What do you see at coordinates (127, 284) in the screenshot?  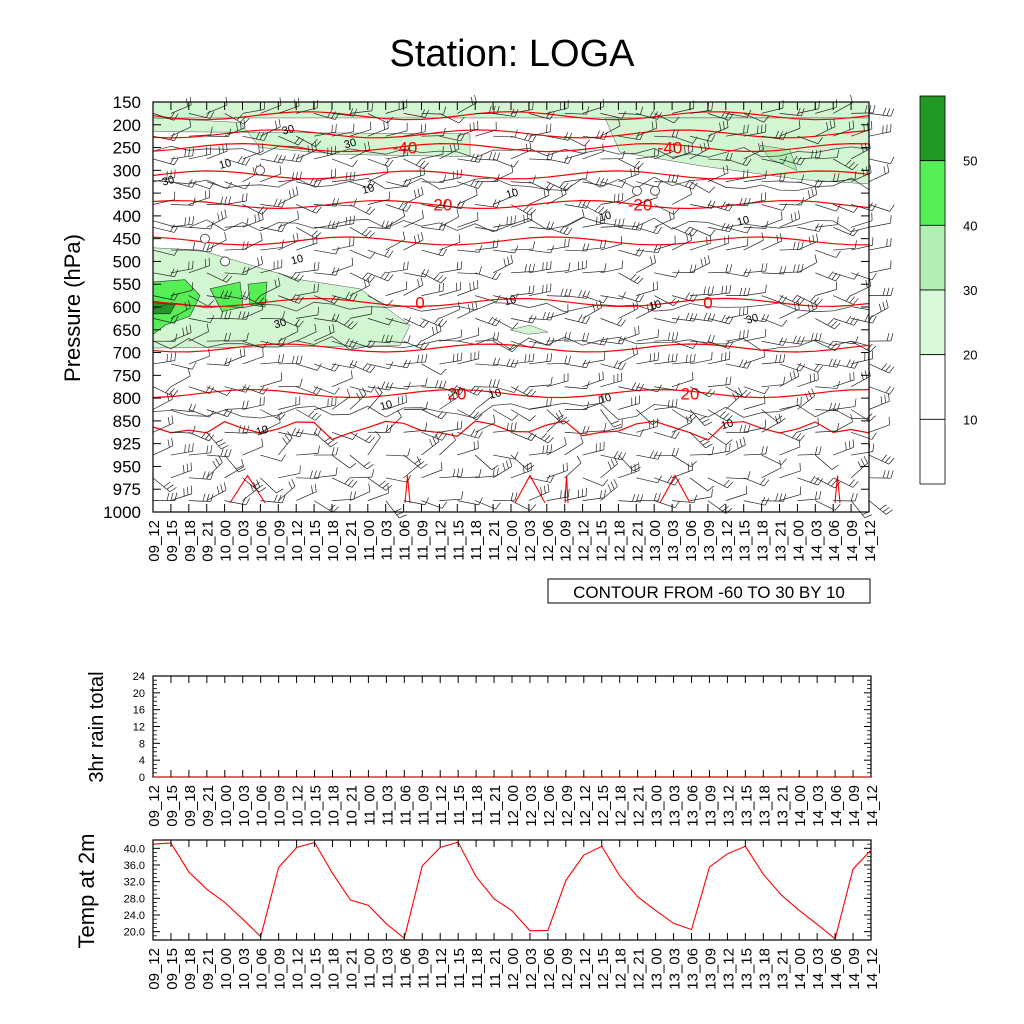 I see `y-tick-label: 550` at bounding box center [127, 284].